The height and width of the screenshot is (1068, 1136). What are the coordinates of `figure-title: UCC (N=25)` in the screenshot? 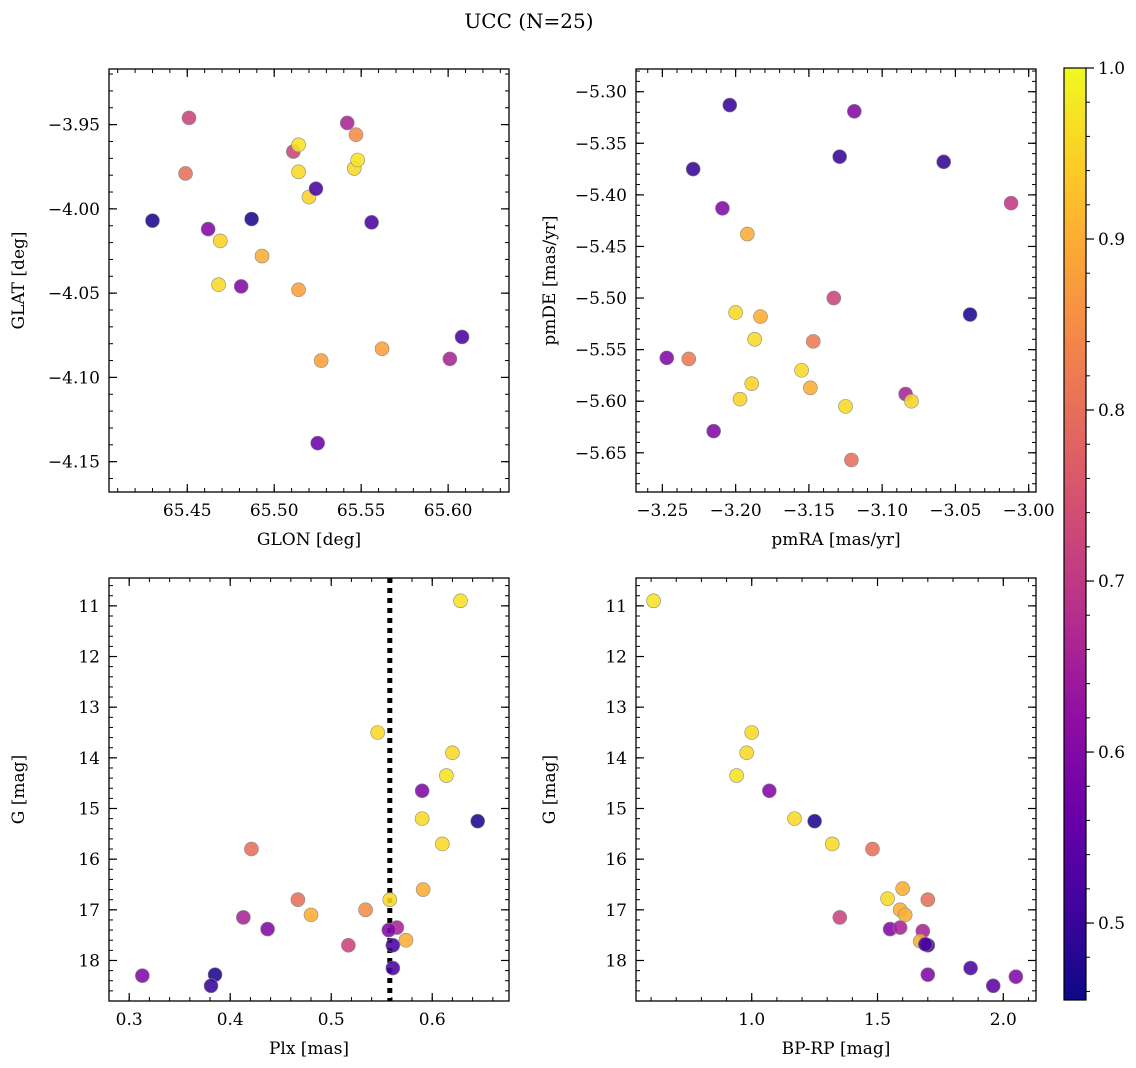 It's located at (528, 21).